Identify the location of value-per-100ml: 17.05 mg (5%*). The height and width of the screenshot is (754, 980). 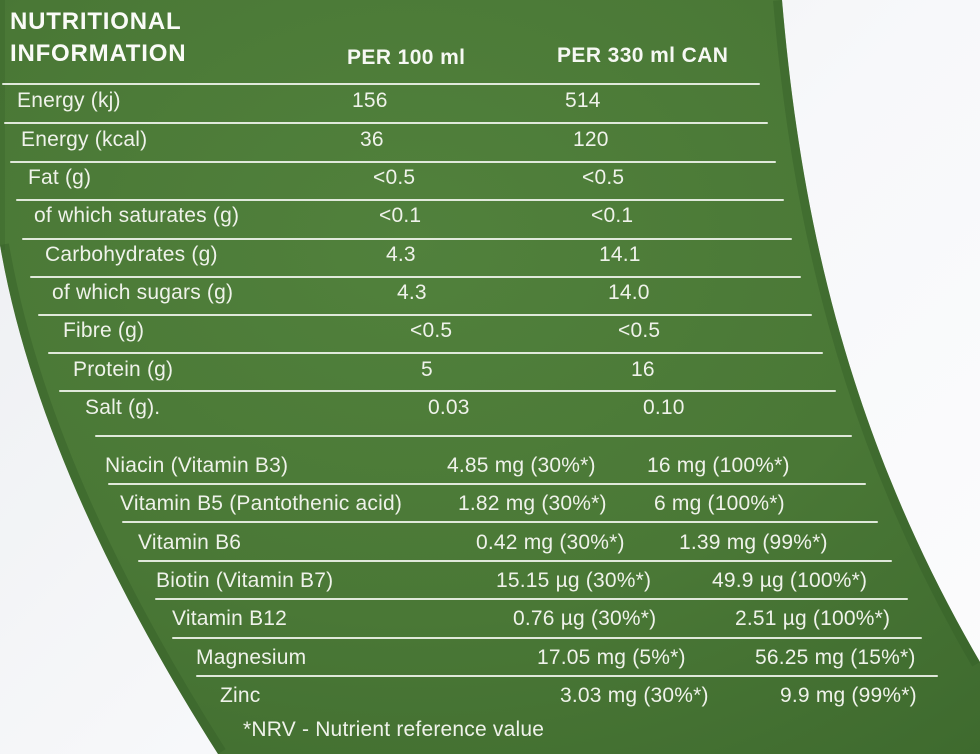
(611, 657).